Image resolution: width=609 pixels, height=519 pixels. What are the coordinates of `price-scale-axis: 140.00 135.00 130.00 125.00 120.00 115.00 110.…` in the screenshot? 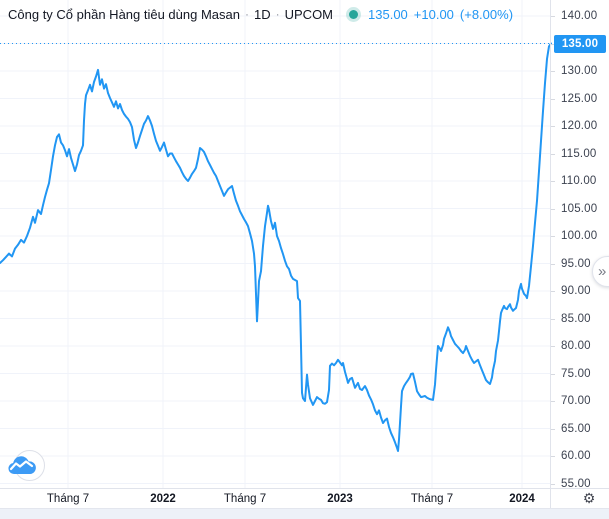 It's located at (579, 245).